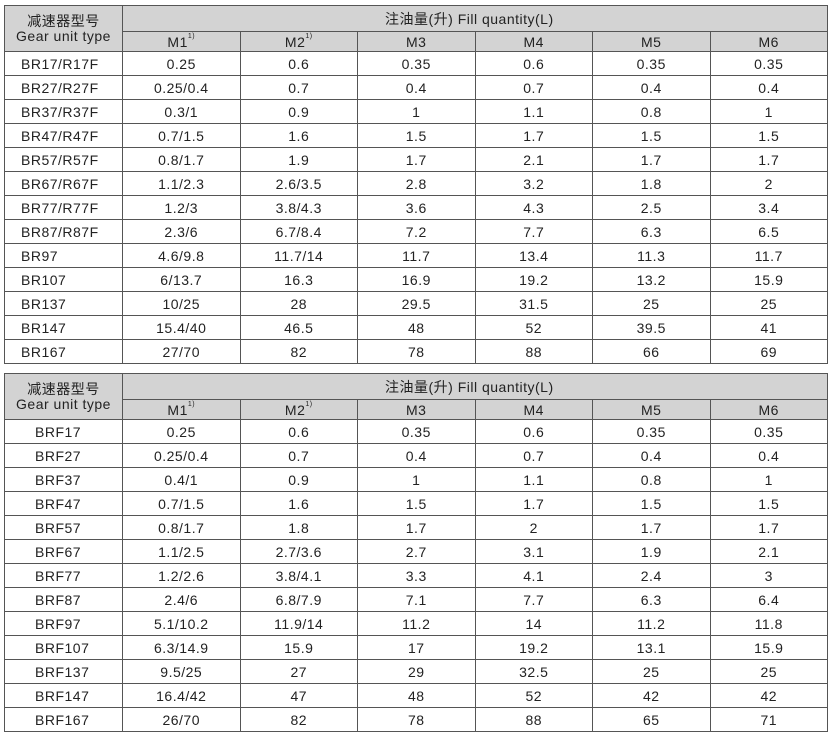  I want to click on table-row: BR87/R87F 2.3/6 6.7/8.4 7.2 7.7 6.3 6.5, so click(416, 231).